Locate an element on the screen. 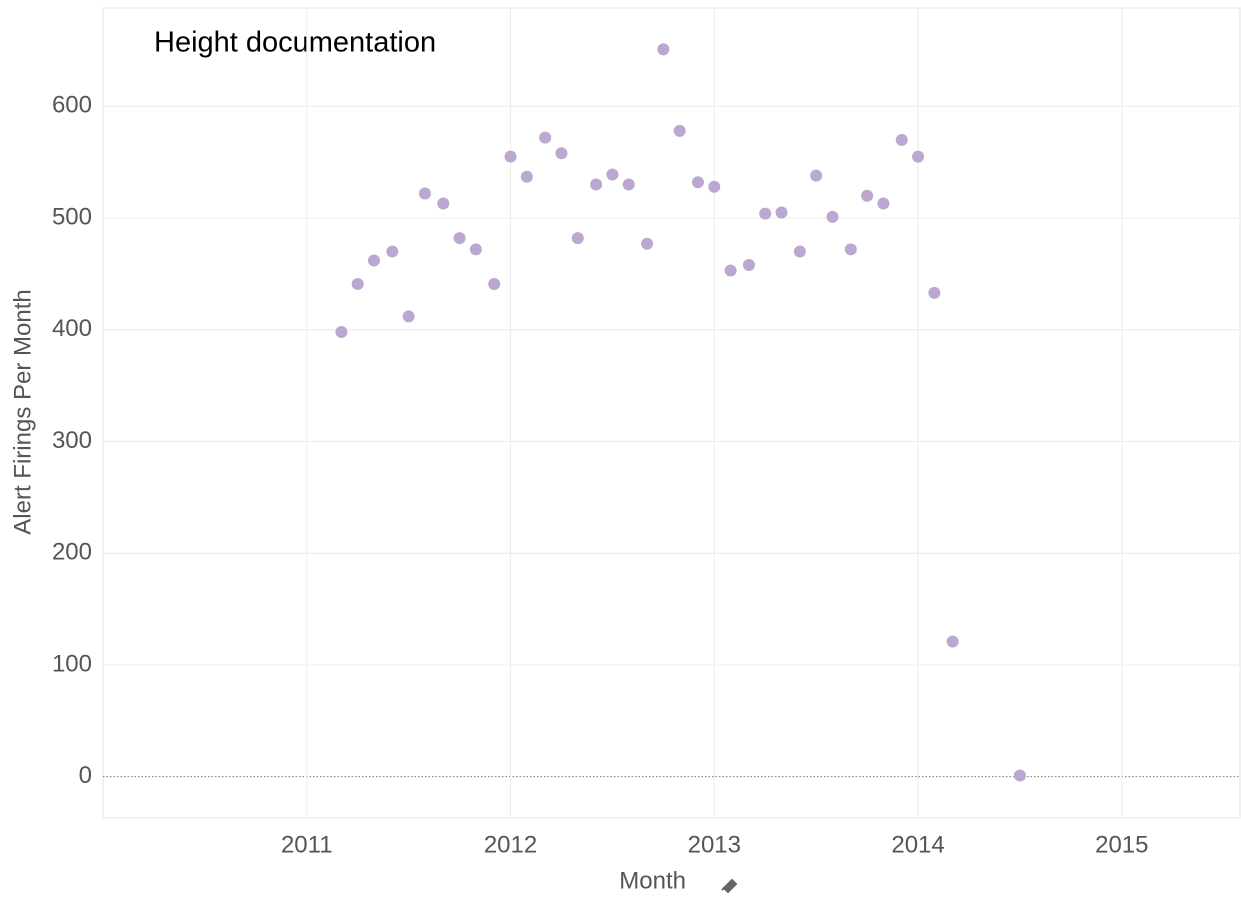 The width and height of the screenshot is (1241, 899). x-tick-label: 2013 is located at coordinates (714, 844).